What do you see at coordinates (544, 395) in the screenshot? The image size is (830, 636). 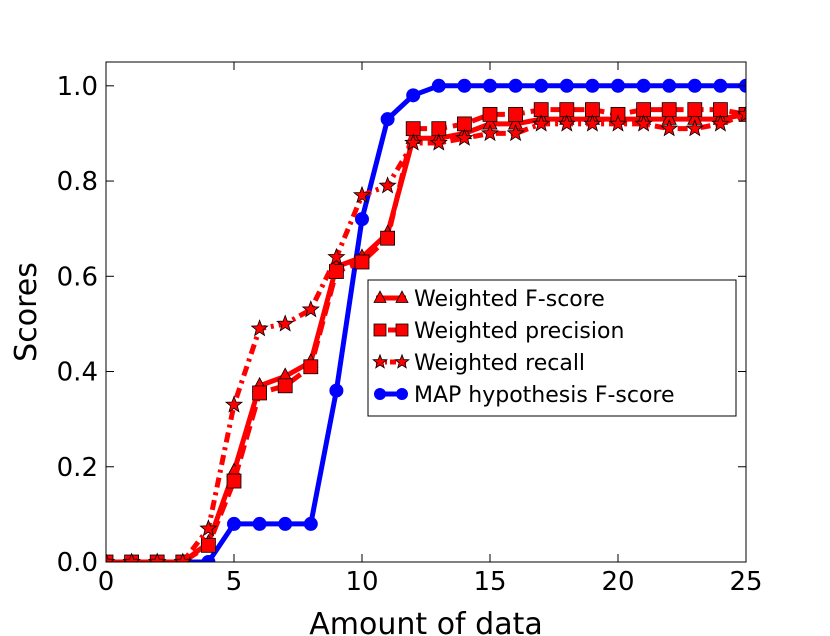 I see `legend-label: MAP hypothesis F-score` at bounding box center [544, 395].